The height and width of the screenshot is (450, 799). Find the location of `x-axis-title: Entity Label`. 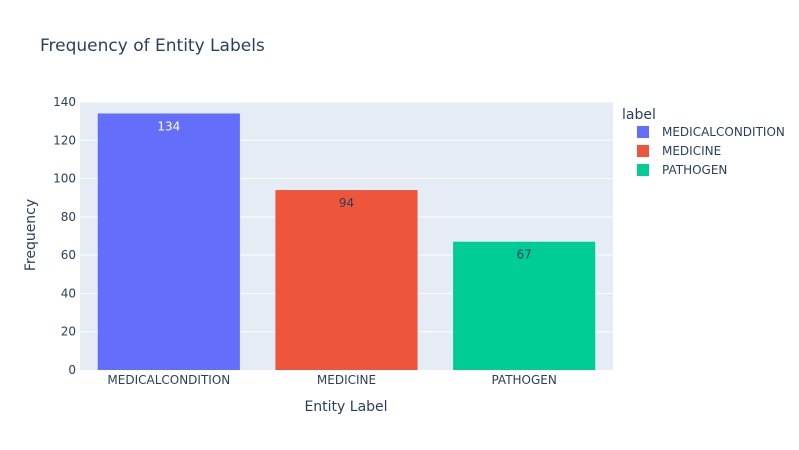

x-axis-title: Entity Label is located at coordinates (345, 407).